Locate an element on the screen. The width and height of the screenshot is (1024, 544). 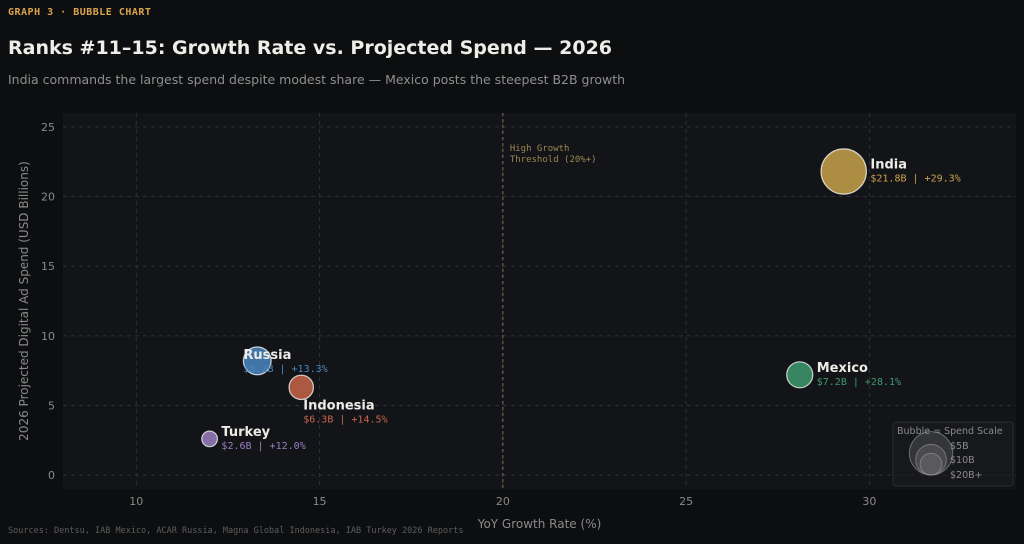
x-tick-label: 30 is located at coordinates (869, 501).